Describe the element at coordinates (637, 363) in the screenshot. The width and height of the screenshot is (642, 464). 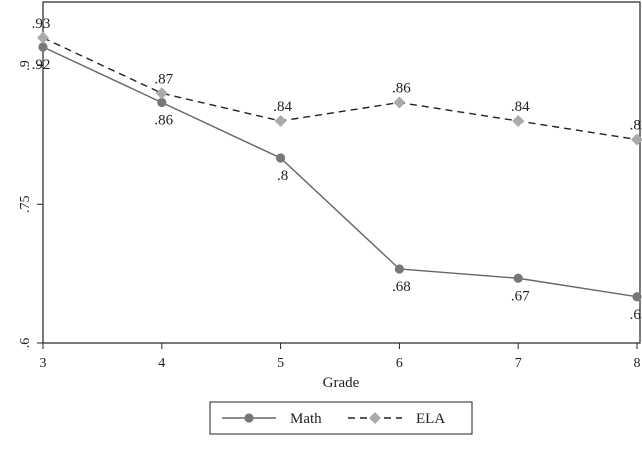
I see `x-tick-label: 8` at that location.